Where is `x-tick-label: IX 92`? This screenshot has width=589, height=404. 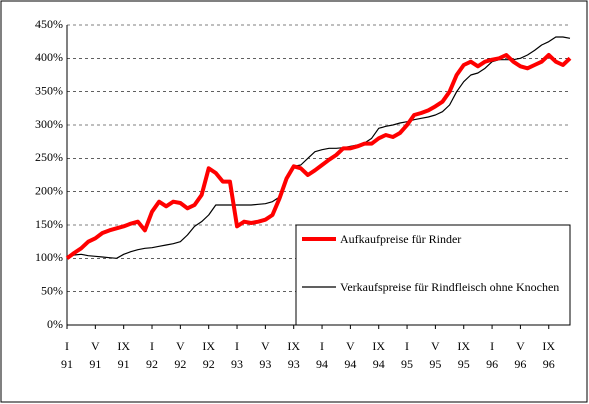 x-tick-label: IX 92 is located at coordinates (209, 355).